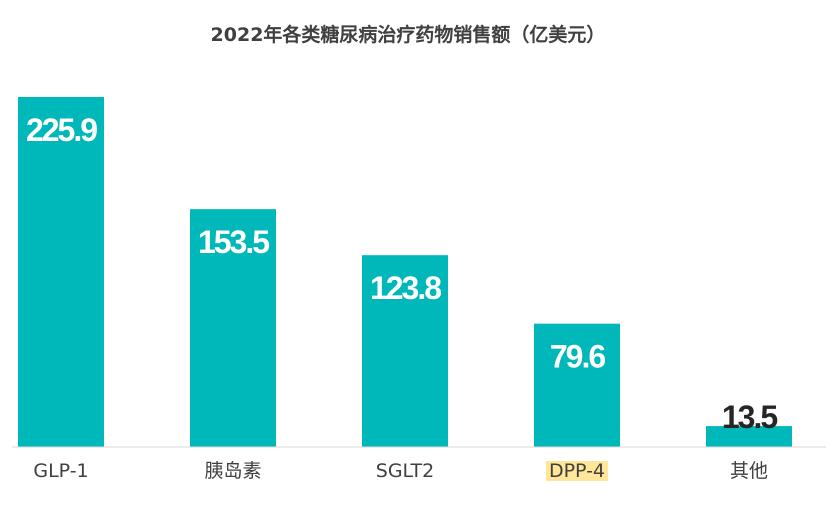  What do you see at coordinates (405, 351) in the screenshot?
I see `bar-sglt2` at bounding box center [405, 351].